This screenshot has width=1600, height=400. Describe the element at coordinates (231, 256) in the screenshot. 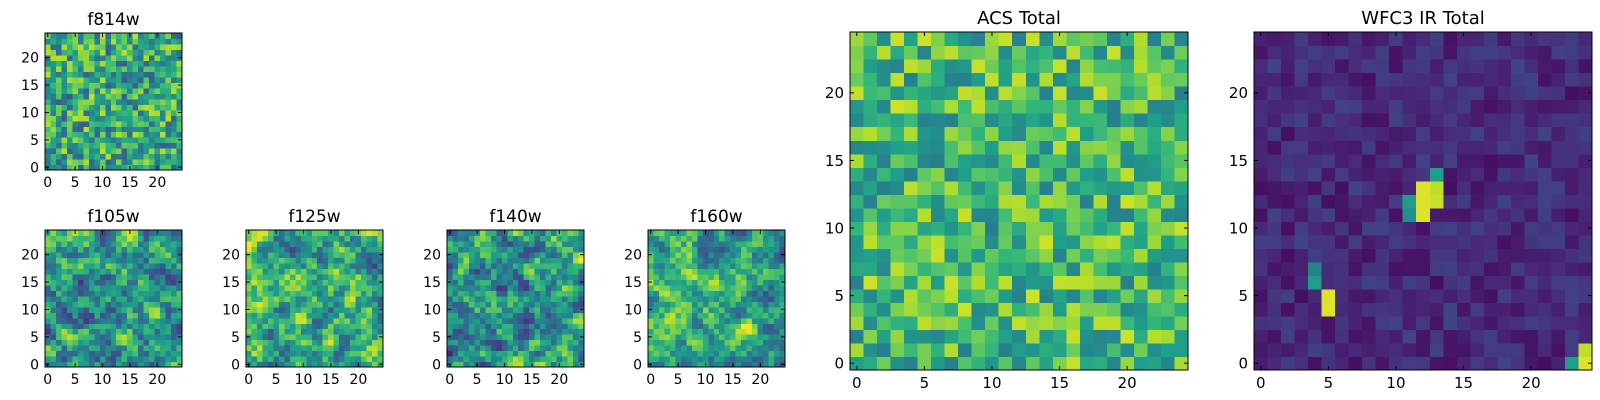

I see `y-tick-label: 20` at that location.